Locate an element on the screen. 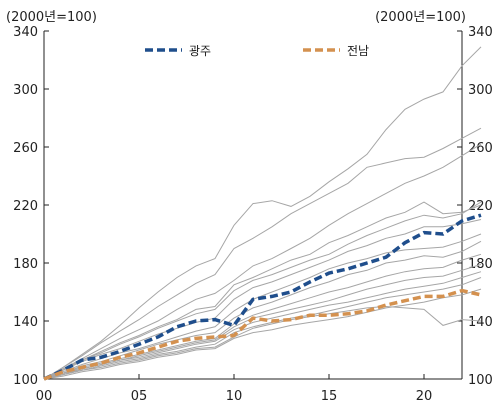 The height and width of the screenshot is (405, 503). x-tick-label: 15 is located at coordinates (329, 396).